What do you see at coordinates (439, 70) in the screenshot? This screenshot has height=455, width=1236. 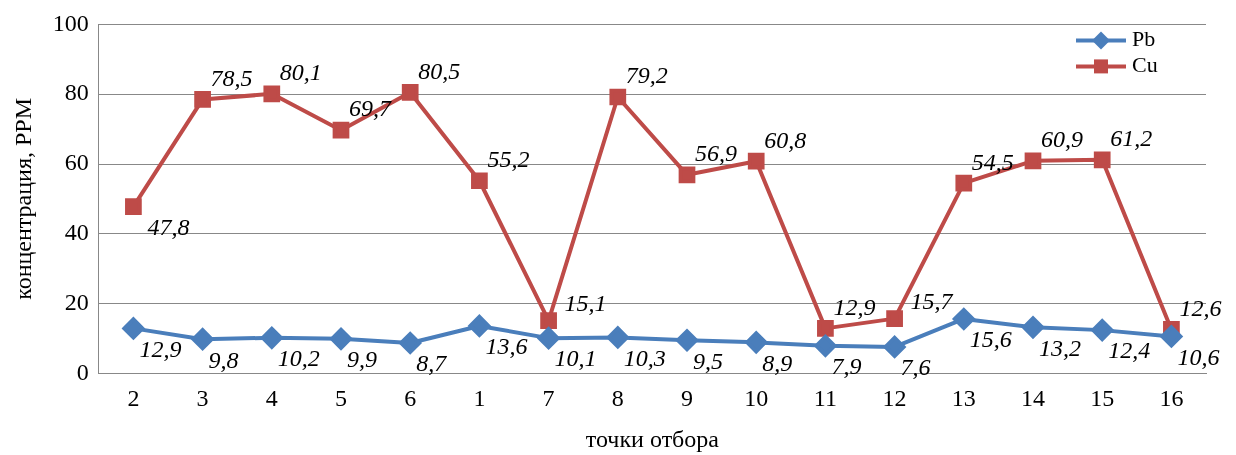 I see `data-label: 80,5` at bounding box center [439, 70].